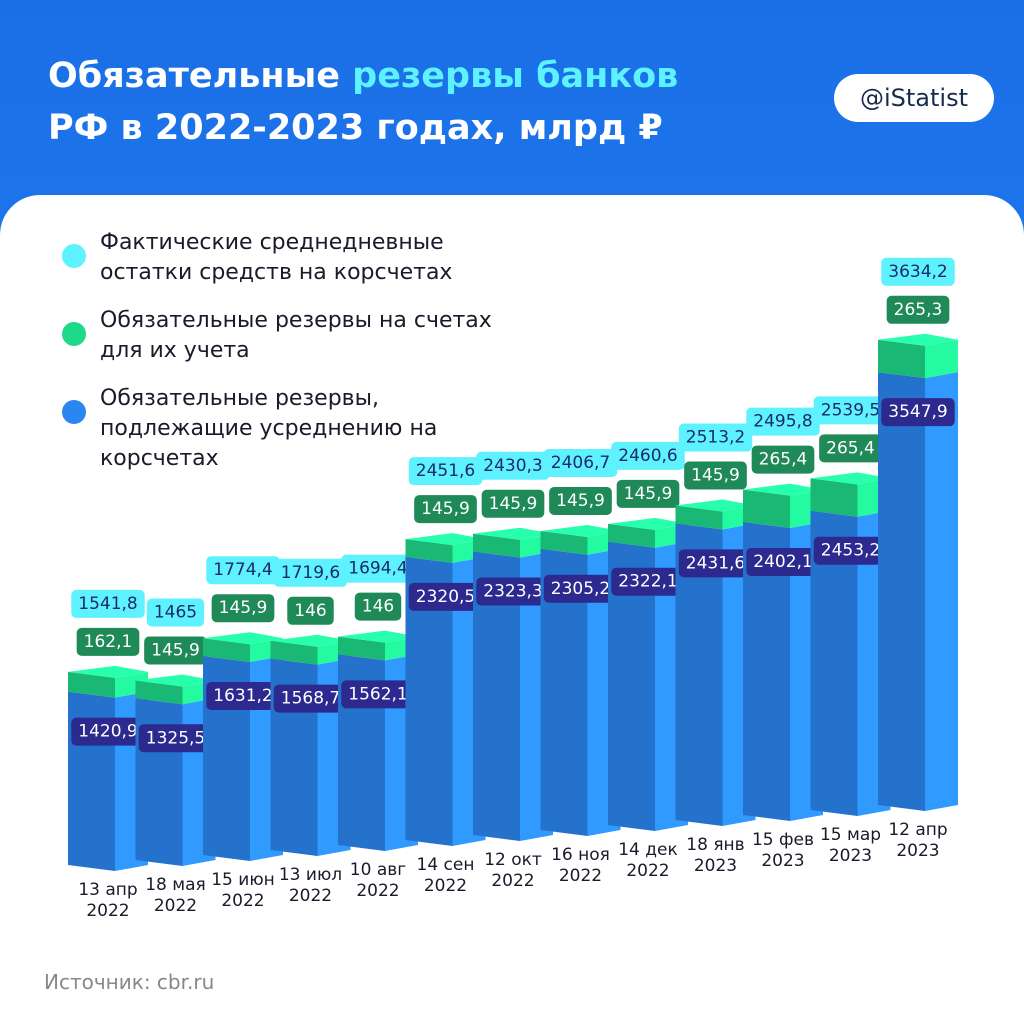  What do you see at coordinates (378, 694) in the screenshot?
I see `value-label: 1562,1` at bounding box center [378, 694].